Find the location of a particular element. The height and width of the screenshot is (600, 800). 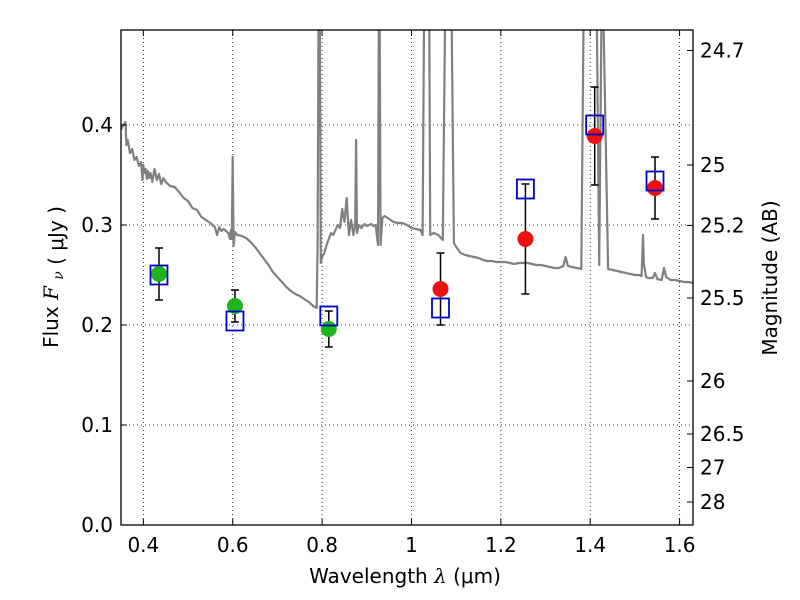

x-tick-label: 0.4 is located at coordinates (143, 545).